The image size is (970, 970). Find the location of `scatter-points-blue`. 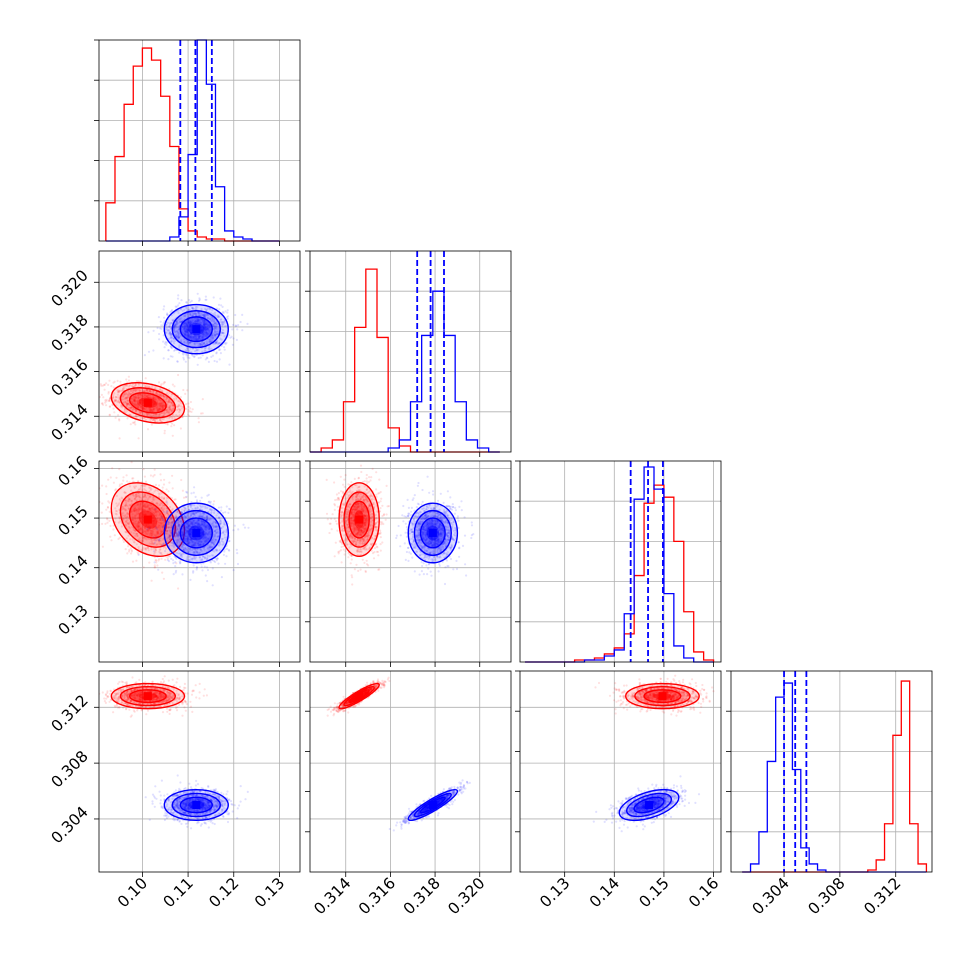

scatter-points-blue is located at coordinates (435, 530).